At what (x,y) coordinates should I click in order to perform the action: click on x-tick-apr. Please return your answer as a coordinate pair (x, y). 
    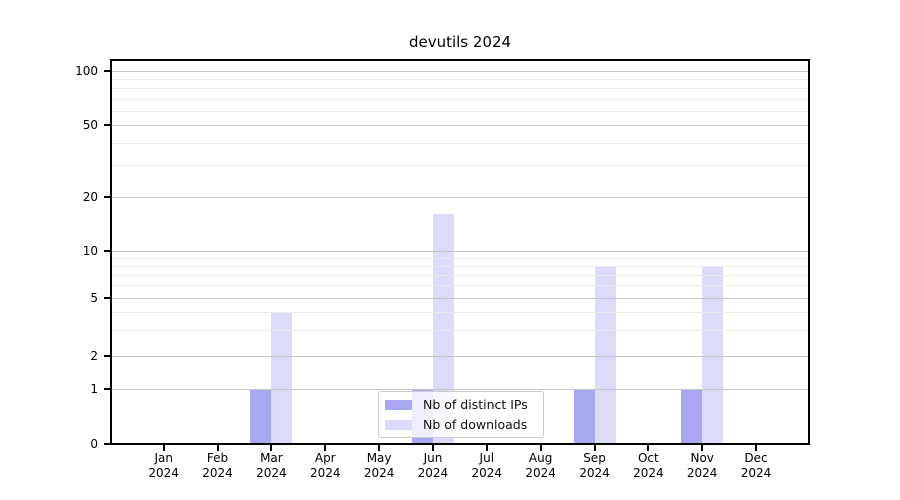
    Looking at the image, I should click on (325, 448).